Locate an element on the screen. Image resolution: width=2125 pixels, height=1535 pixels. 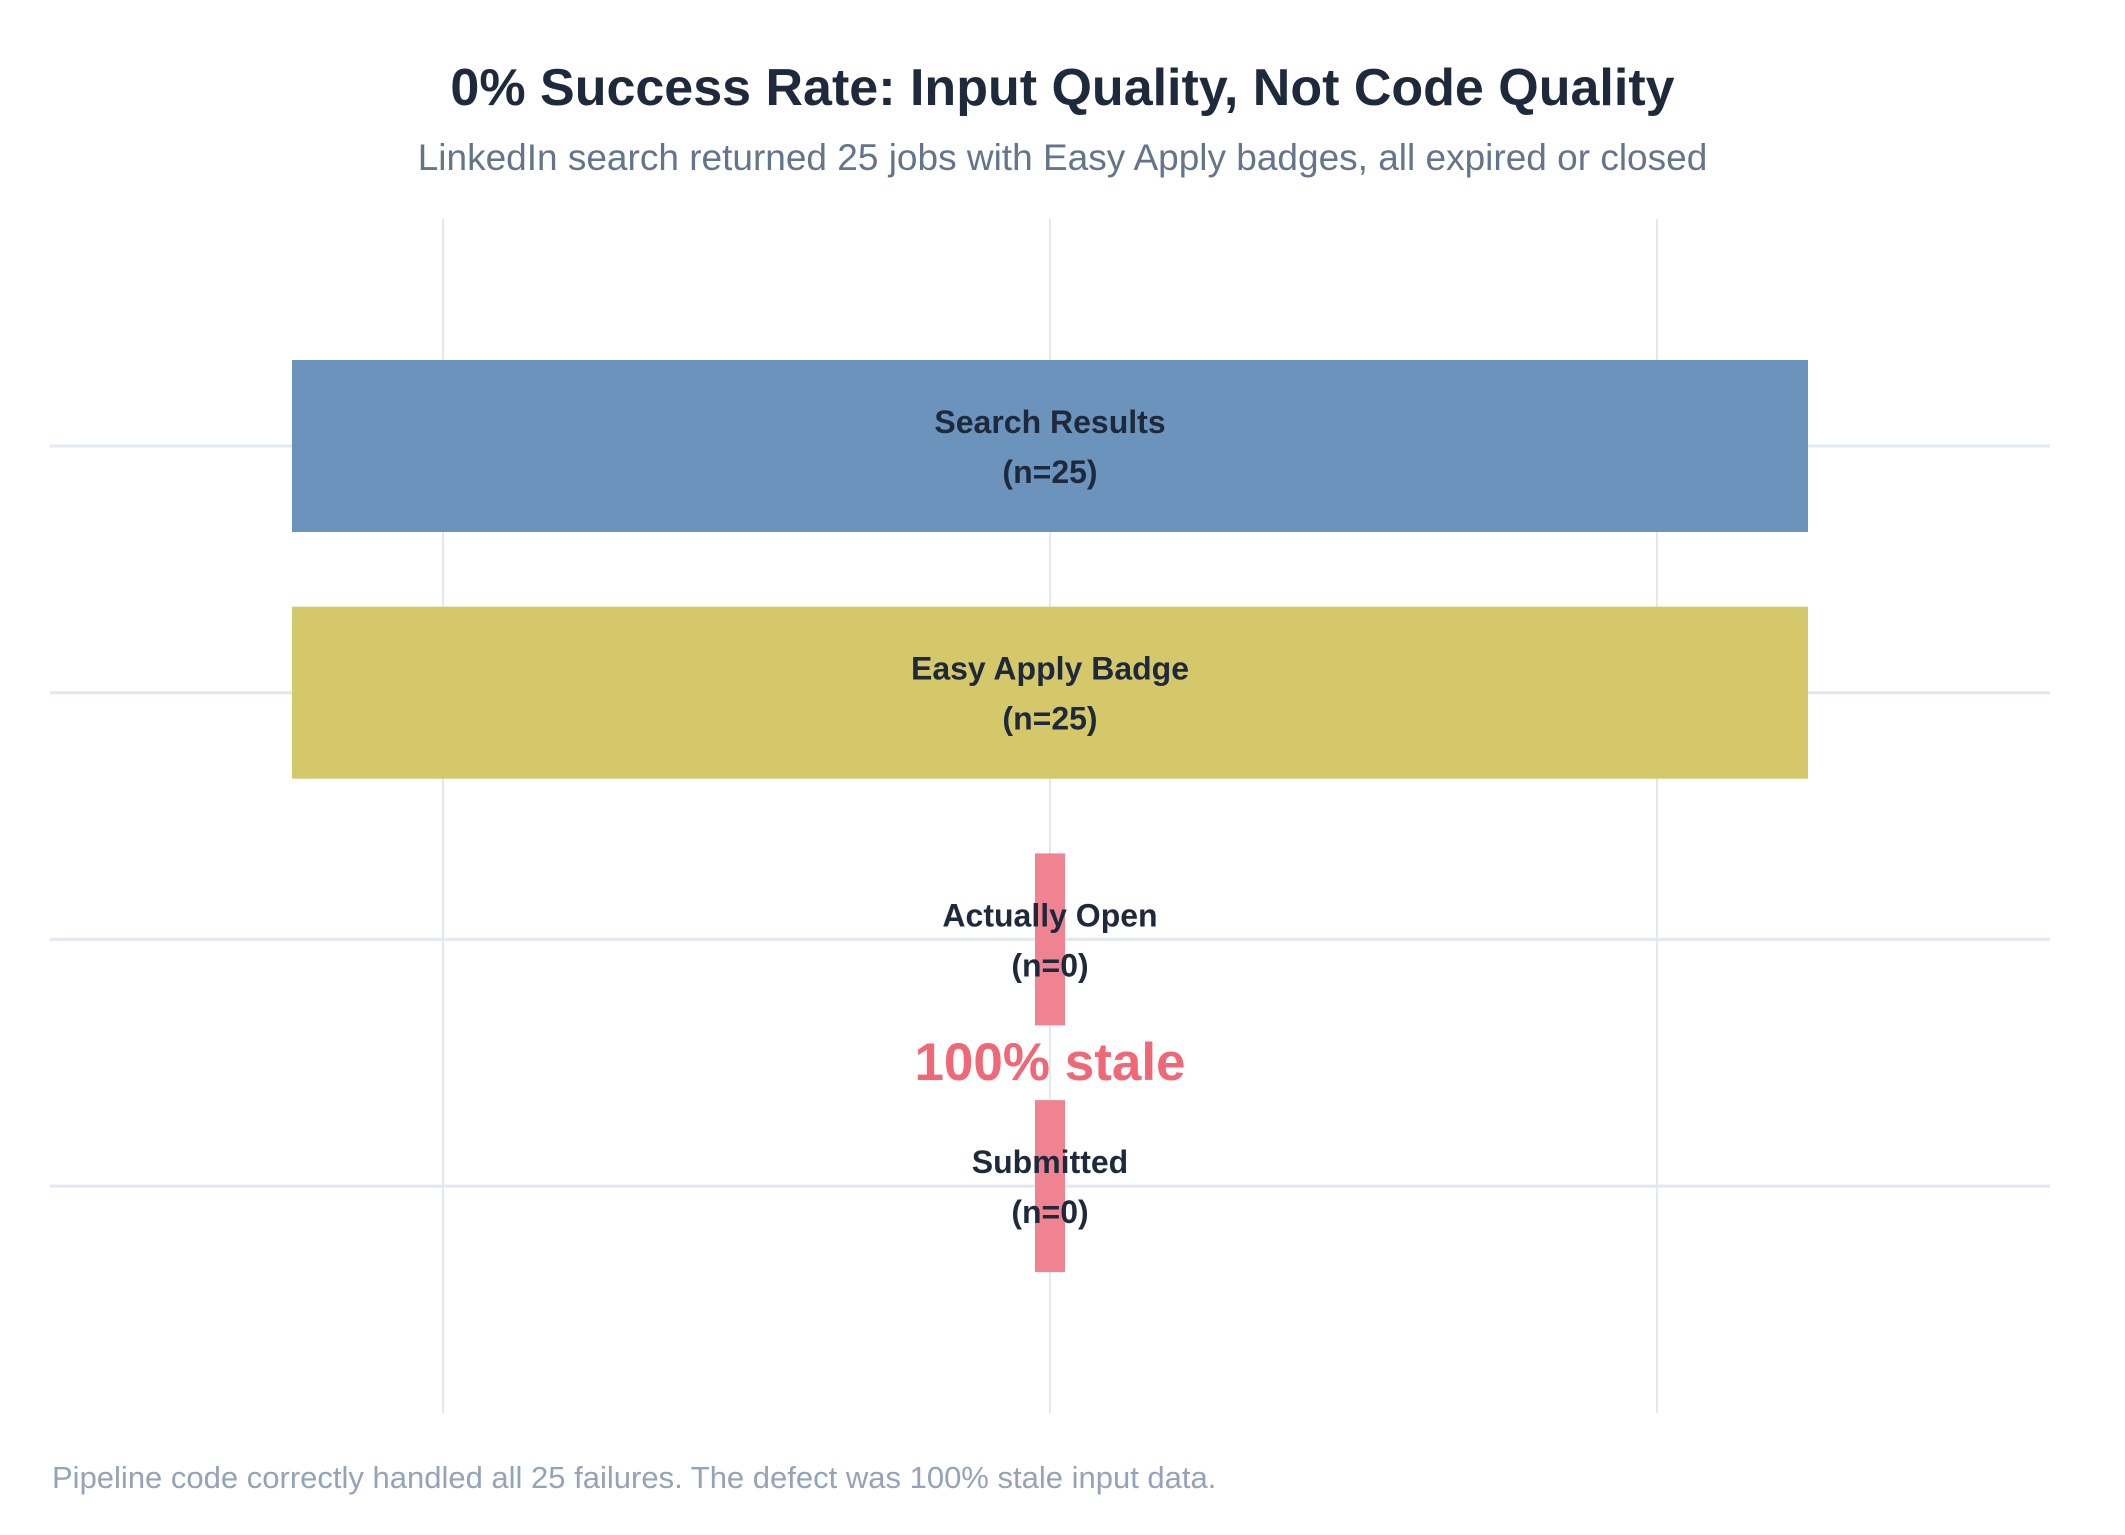
stage-count-easy-apply-badge: (n=25) is located at coordinates (1049, 719).